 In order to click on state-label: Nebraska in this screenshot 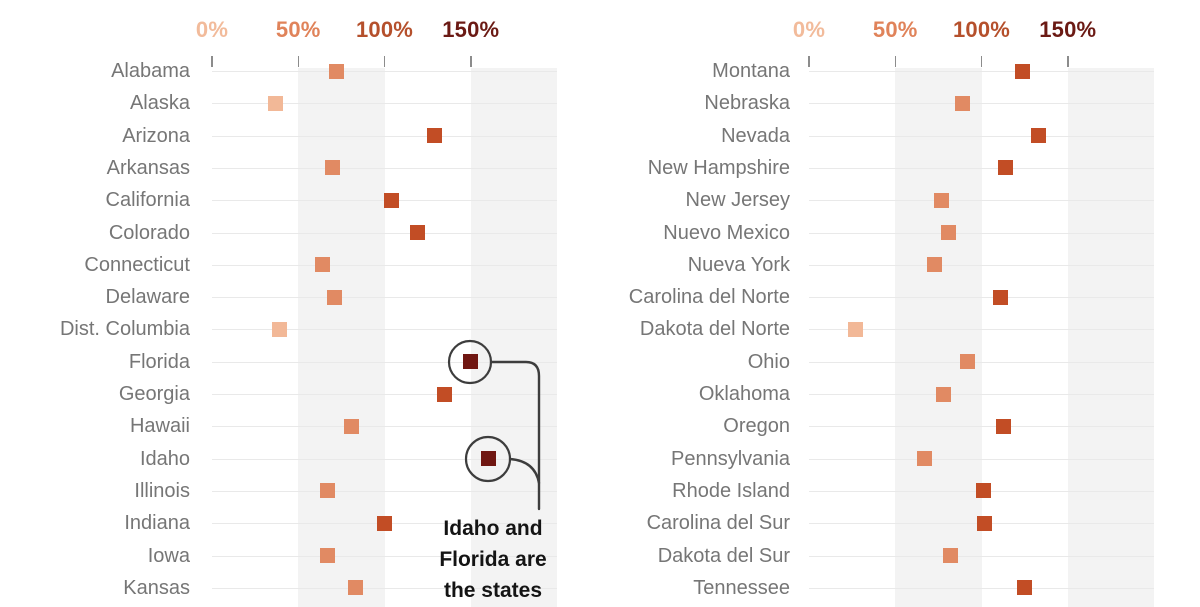, I will do `click(747, 103)`.